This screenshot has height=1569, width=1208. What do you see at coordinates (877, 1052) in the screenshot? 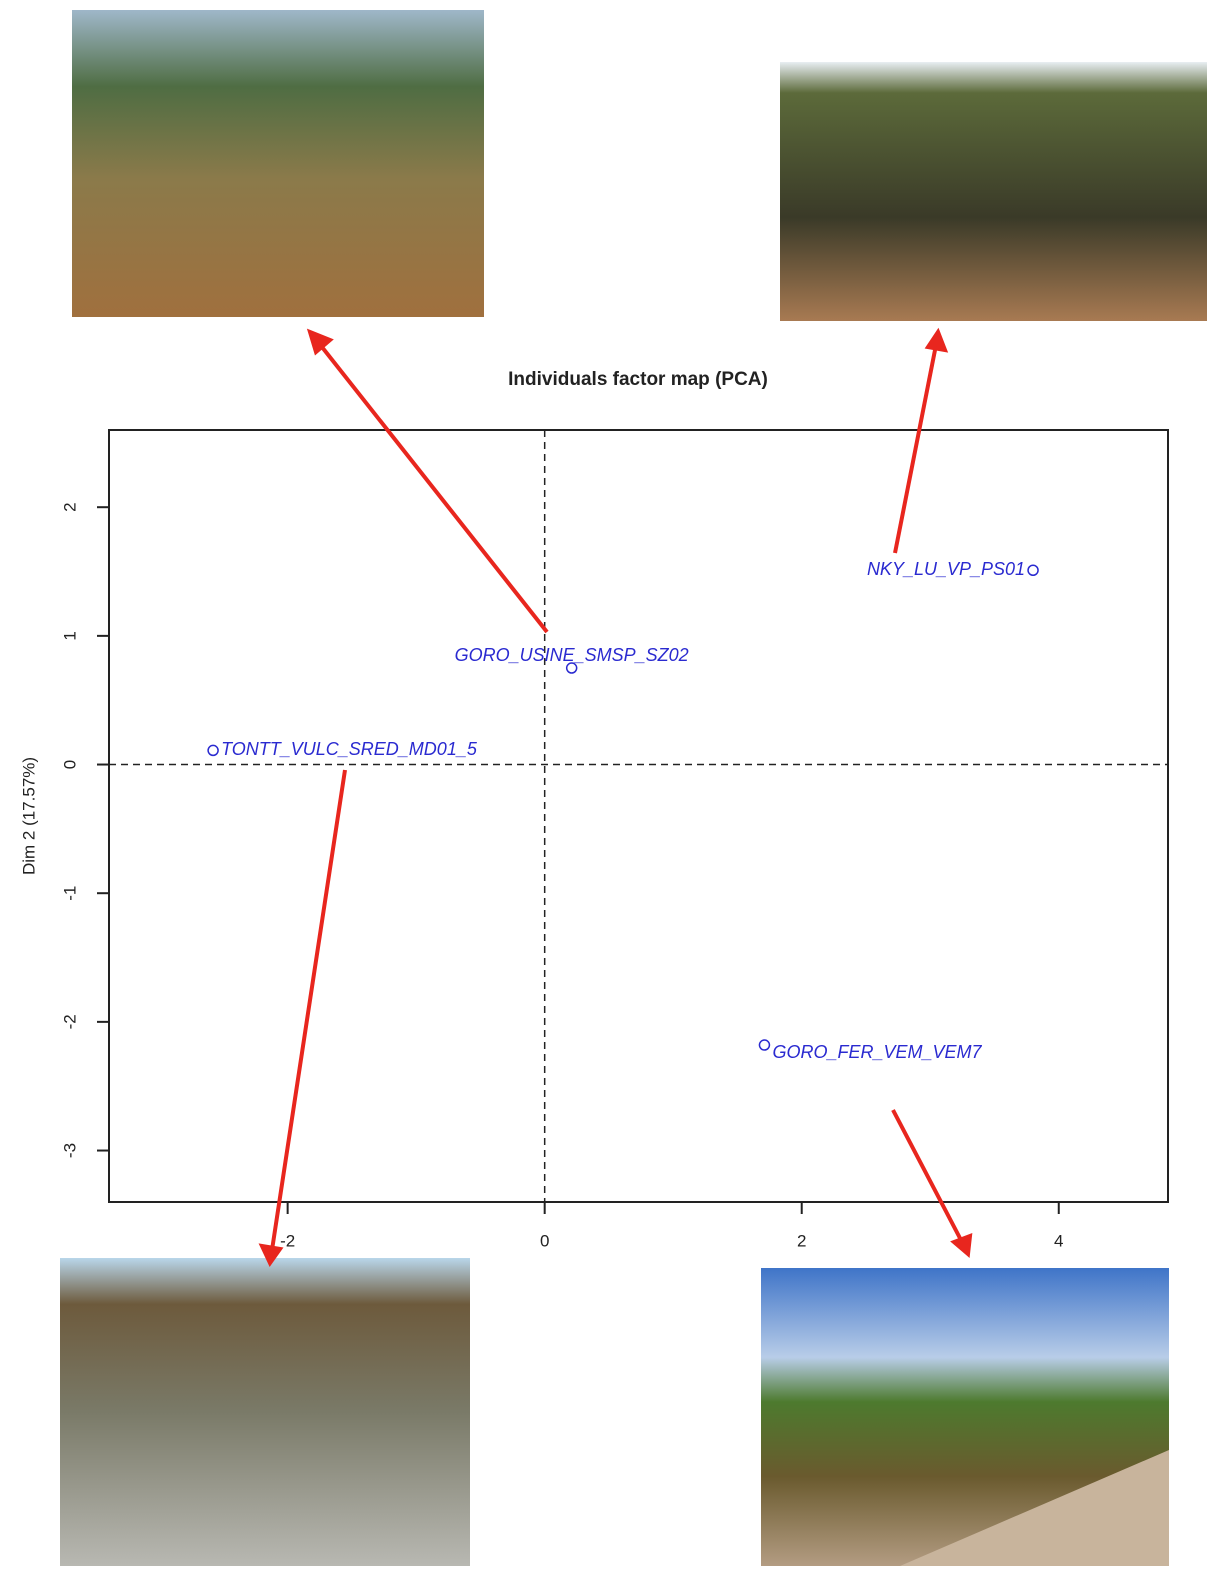
I see `point-label: GORO_FER_VEM_VEM7` at bounding box center [877, 1052].